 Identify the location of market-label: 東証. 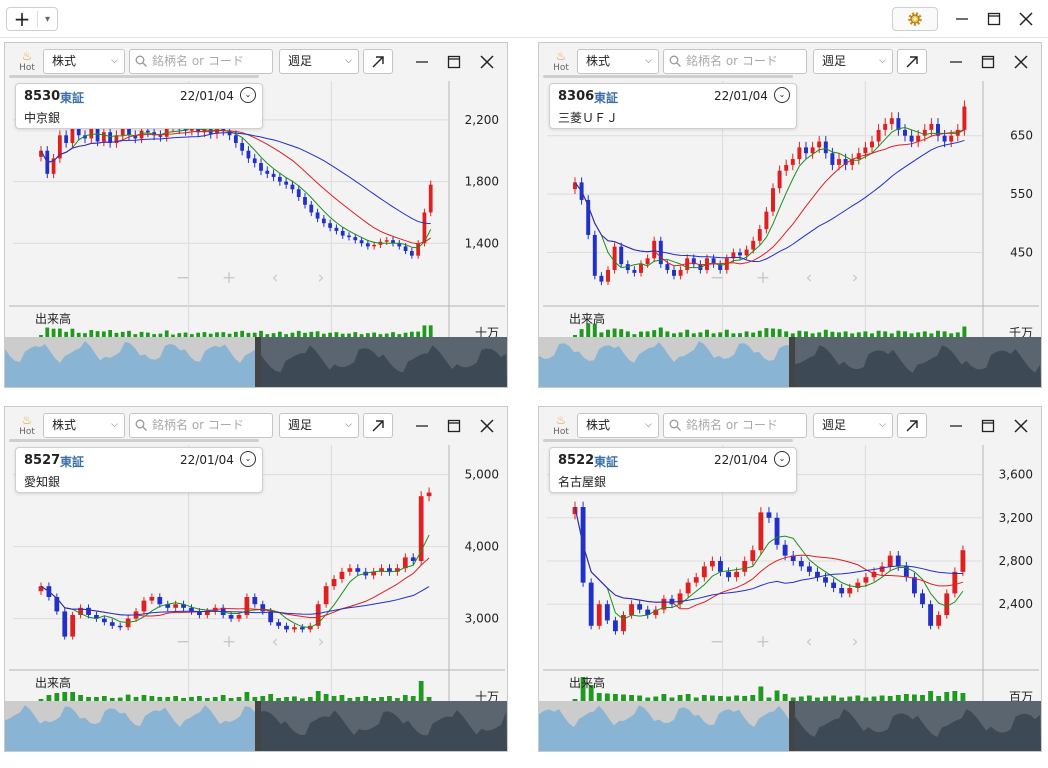
(606, 98).